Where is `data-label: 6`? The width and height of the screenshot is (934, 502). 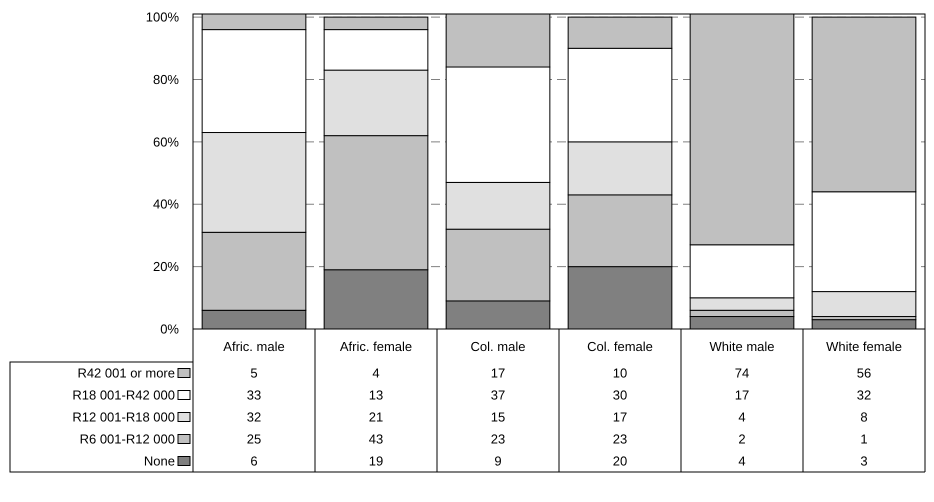
data-label: 6 is located at coordinates (254, 461).